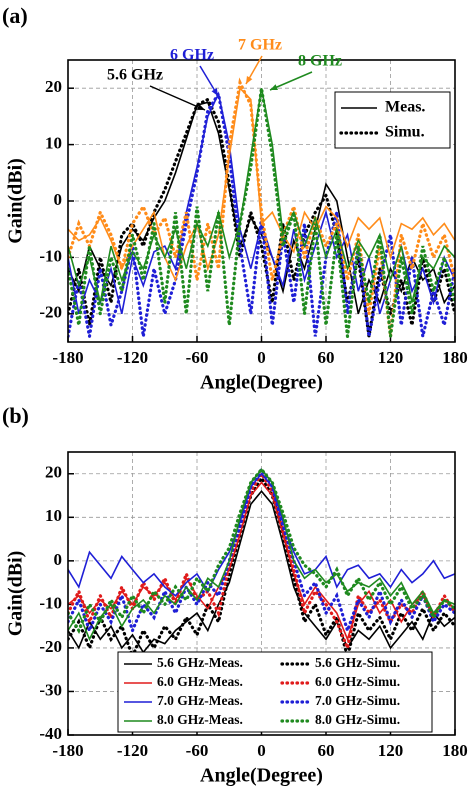 The image size is (474, 801). What do you see at coordinates (357, 662) in the screenshot?
I see `legend-label: 5.6 GHz-Simu.` at bounding box center [357, 662].